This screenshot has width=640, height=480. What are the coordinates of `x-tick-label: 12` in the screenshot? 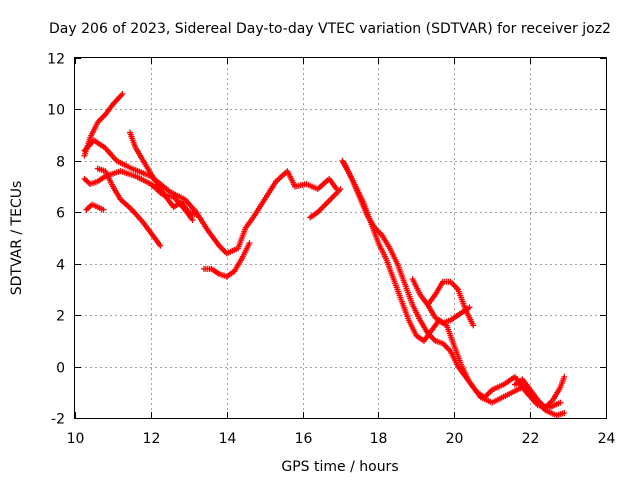 It's located at (152, 439).